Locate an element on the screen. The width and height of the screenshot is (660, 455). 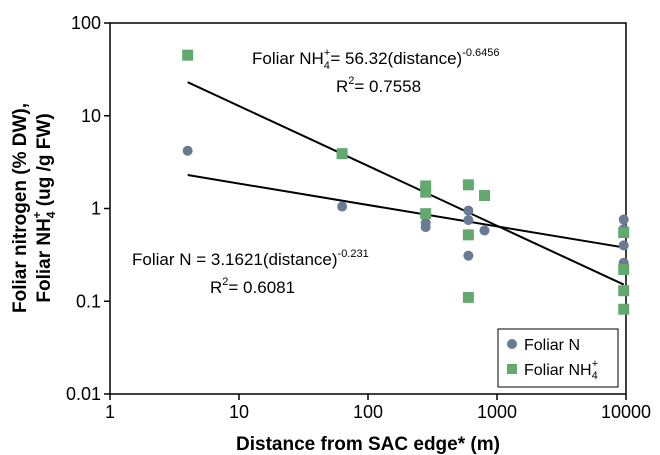
nh4-eq-sup: + is located at coordinates (327, 53).